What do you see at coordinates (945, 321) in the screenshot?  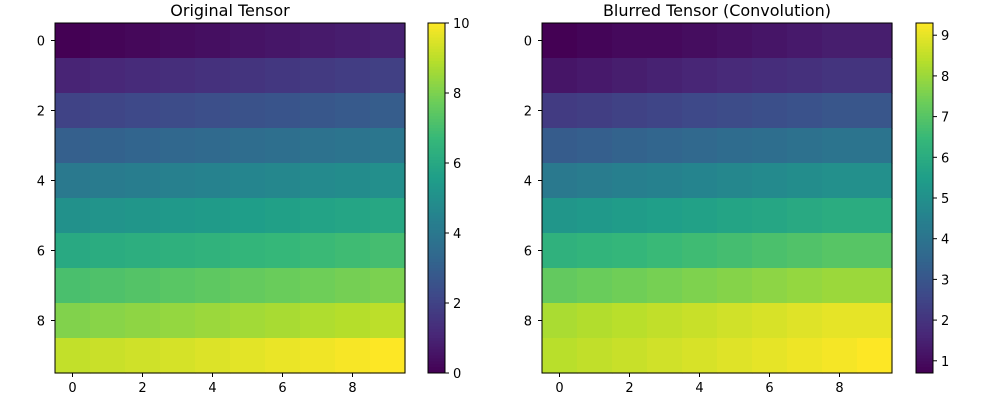 I see `colorbar-tick-label: 2` at bounding box center [945, 321].